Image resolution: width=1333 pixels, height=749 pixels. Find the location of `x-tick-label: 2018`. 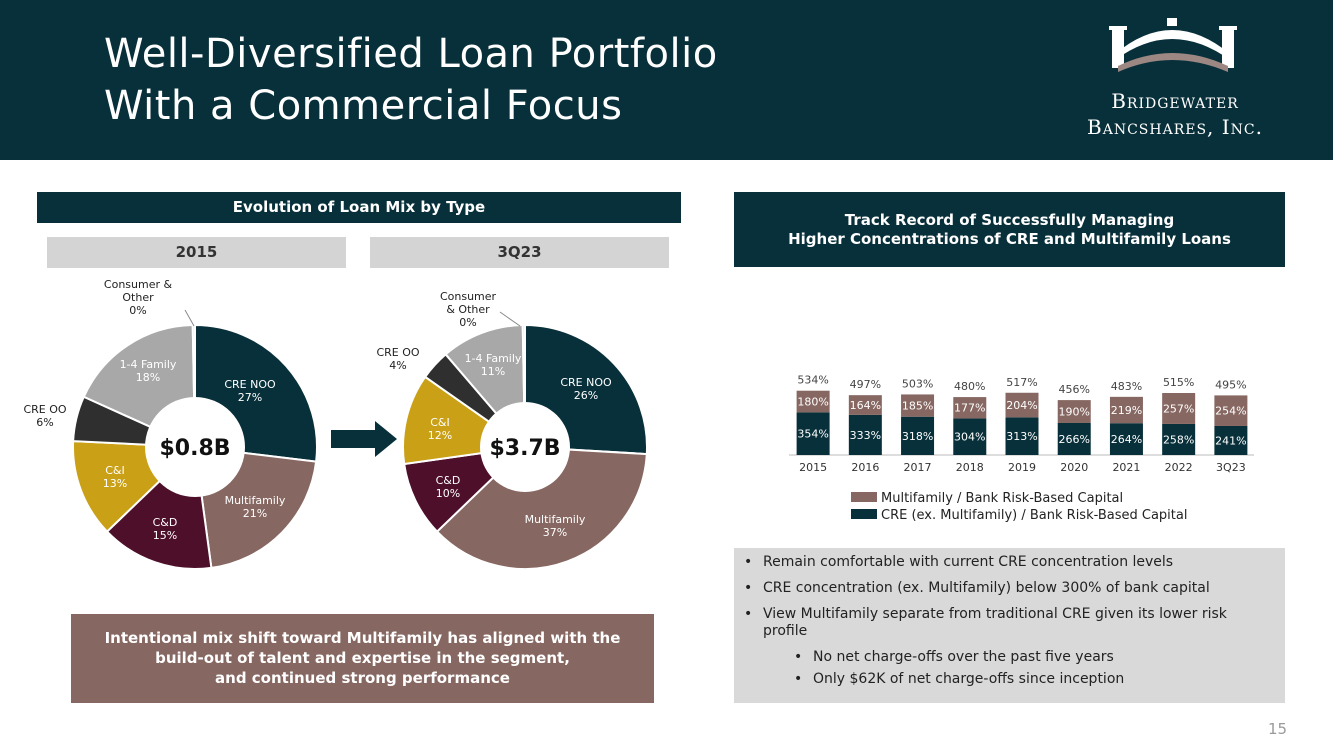

x-tick-label: 2018 is located at coordinates (970, 467).